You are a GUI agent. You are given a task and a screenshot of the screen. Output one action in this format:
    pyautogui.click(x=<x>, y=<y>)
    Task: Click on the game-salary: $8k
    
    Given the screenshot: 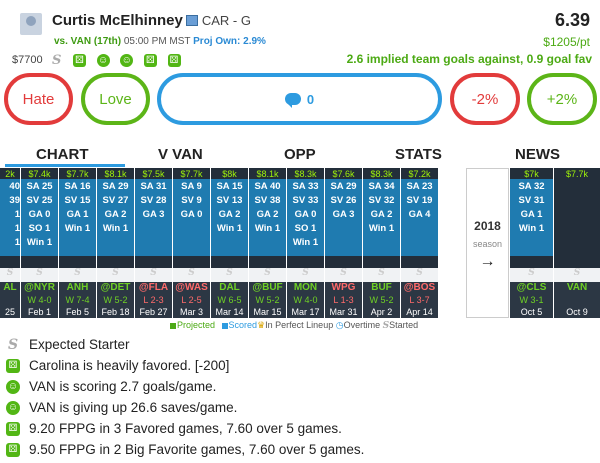 What is the action you would take?
    pyautogui.click(x=229, y=174)
    